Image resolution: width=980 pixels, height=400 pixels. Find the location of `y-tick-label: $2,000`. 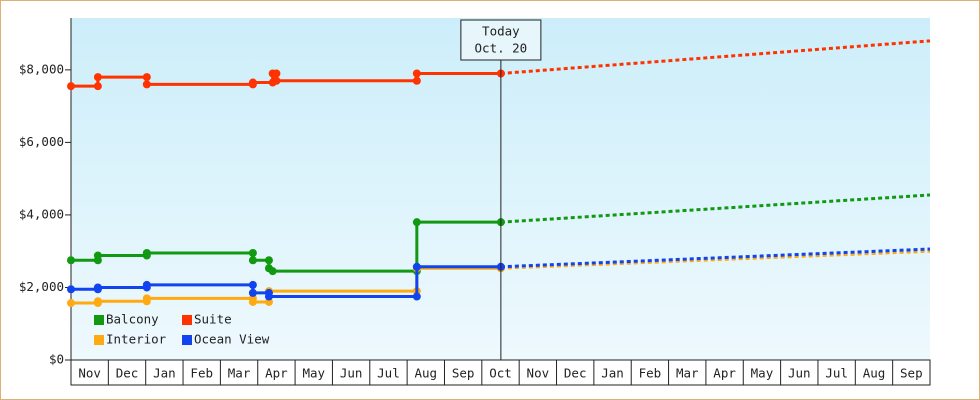

y-tick-label: $2,000 is located at coordinates (41, 286).